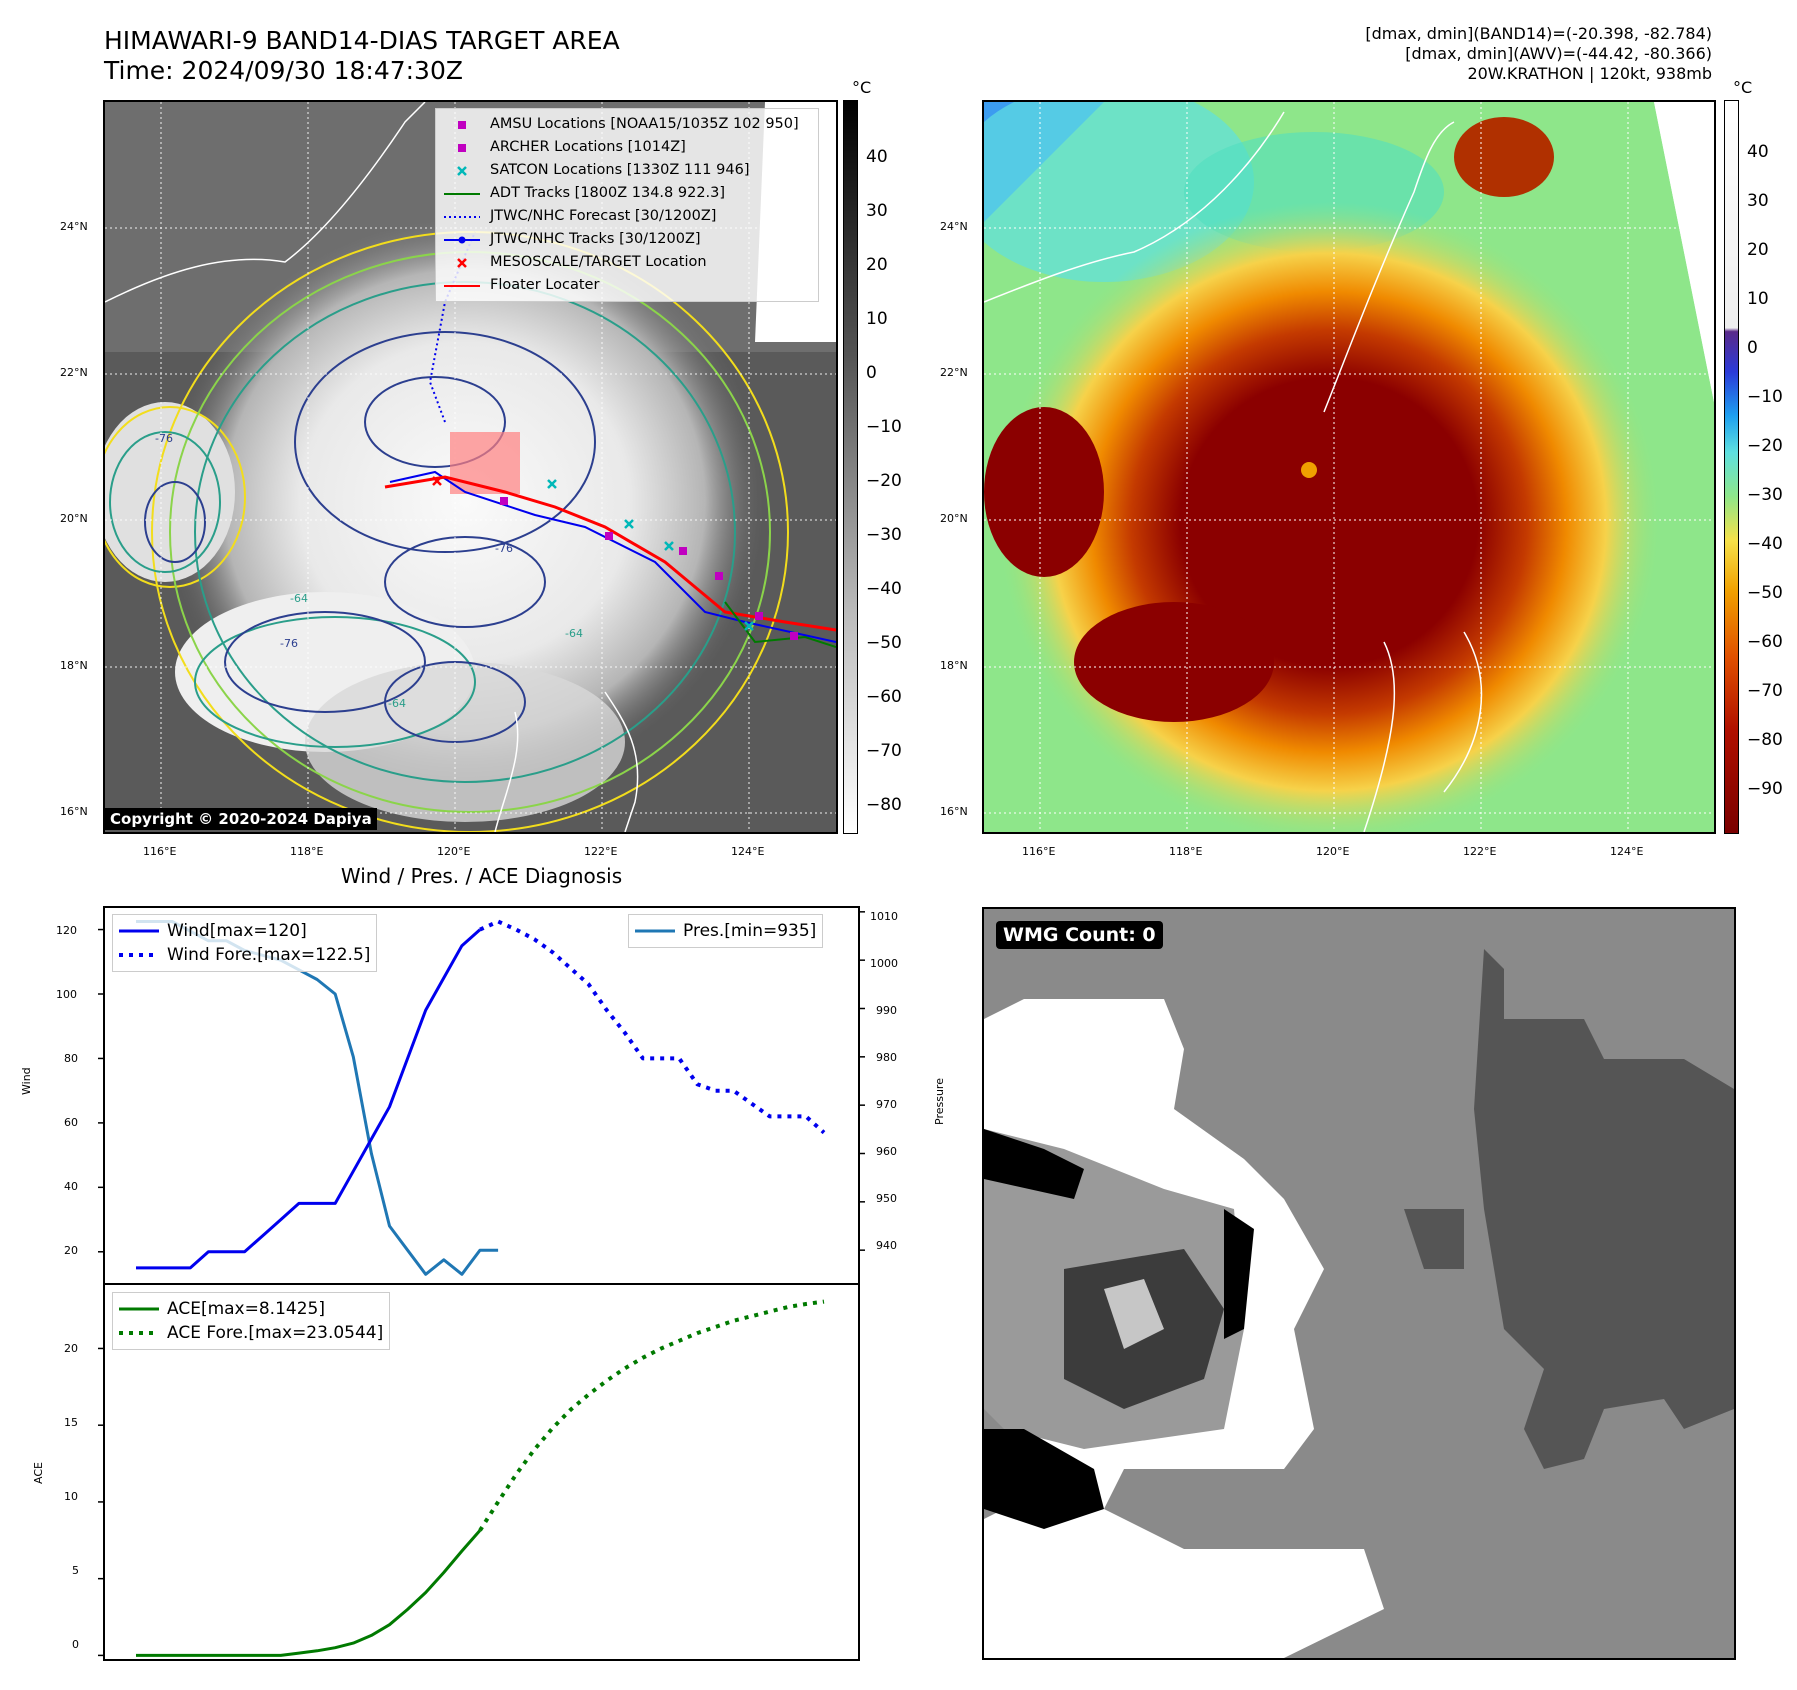  Describe the element at coordinates (71, 1250) in the screenshot. I see `wind-tick: 20` at that location.